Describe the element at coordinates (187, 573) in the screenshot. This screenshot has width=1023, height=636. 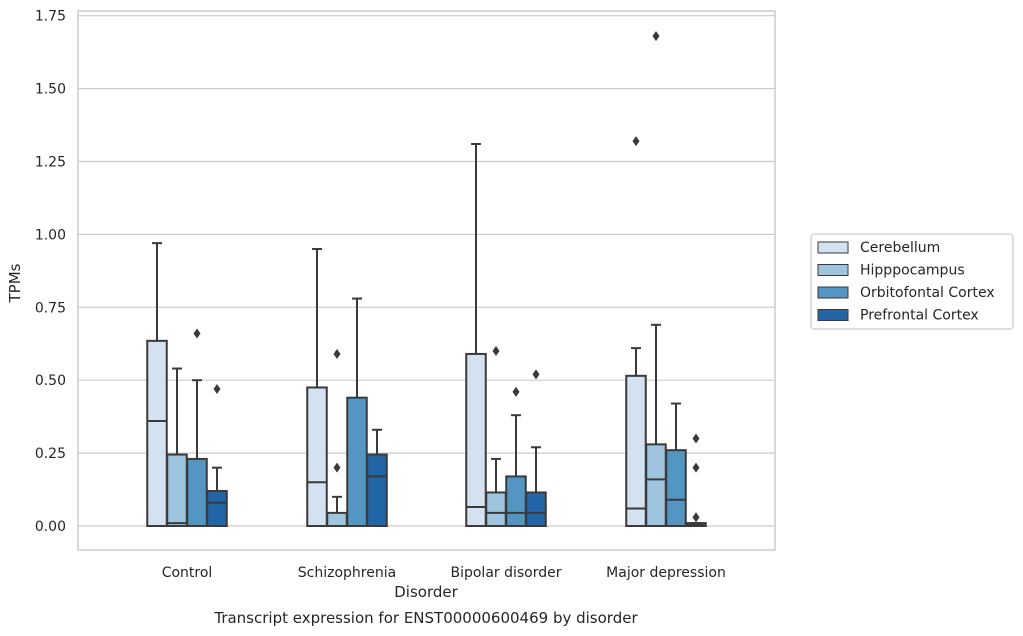
I see `x-tick-label: Control` at that location.